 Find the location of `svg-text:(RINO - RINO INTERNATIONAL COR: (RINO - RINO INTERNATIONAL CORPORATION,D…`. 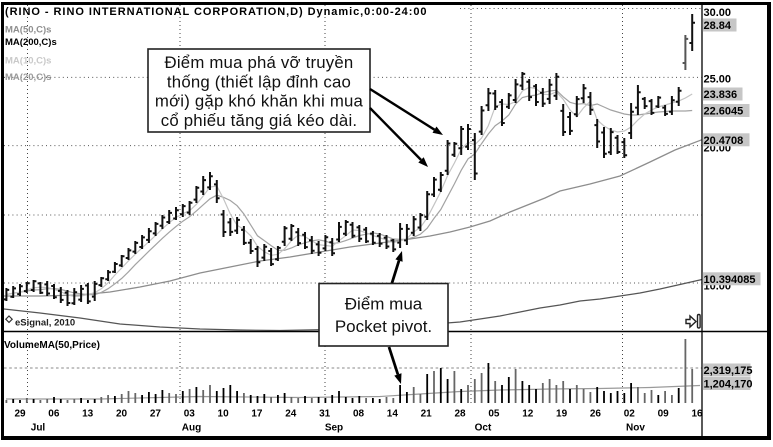

svg-text:(RINO - RINO INTERNATIONAL COR: (RINO - RINO INTERNATIONAL CORPORATION,D… is located at coordinates (216, 12).